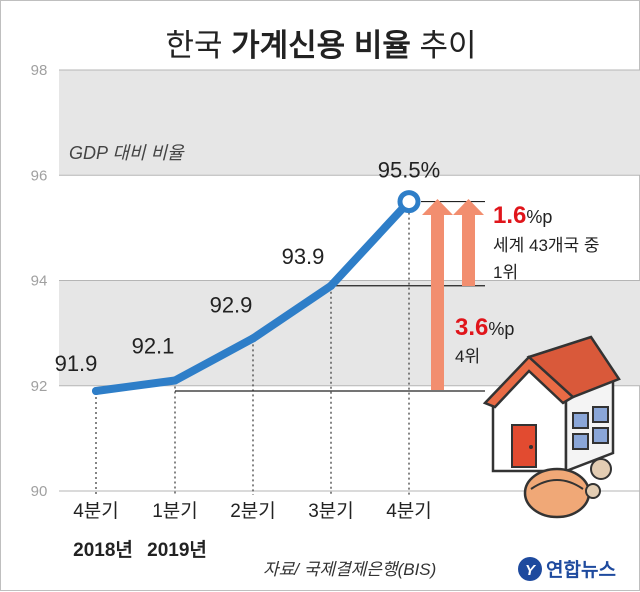  Describe the element at coordinates (409, 170) in the screenshot. I see `data-label-4: 95.5%` at that location.